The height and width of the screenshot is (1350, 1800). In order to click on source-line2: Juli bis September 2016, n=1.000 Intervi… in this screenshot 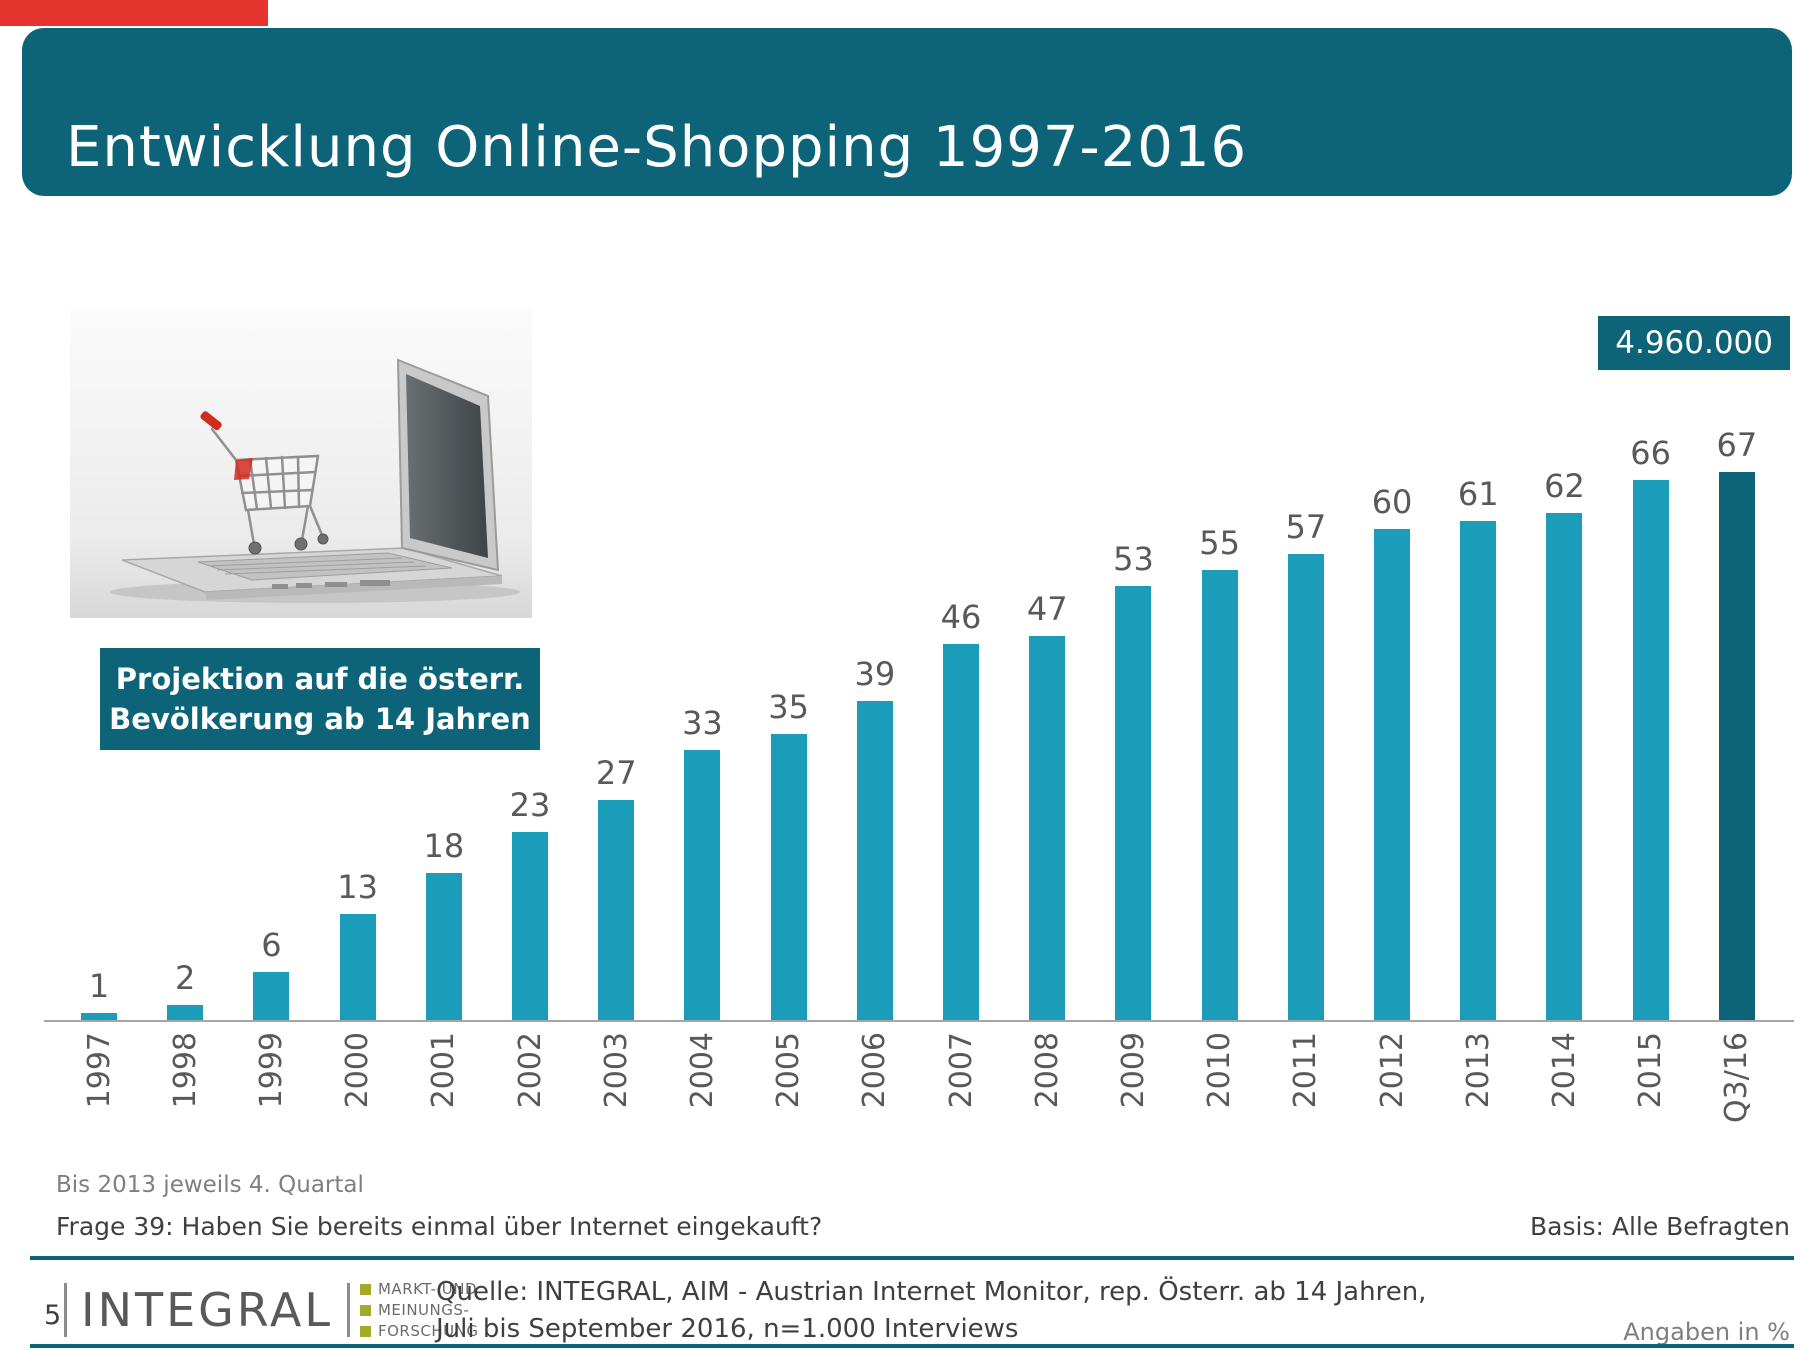, I will do `click(727, 1328)`.